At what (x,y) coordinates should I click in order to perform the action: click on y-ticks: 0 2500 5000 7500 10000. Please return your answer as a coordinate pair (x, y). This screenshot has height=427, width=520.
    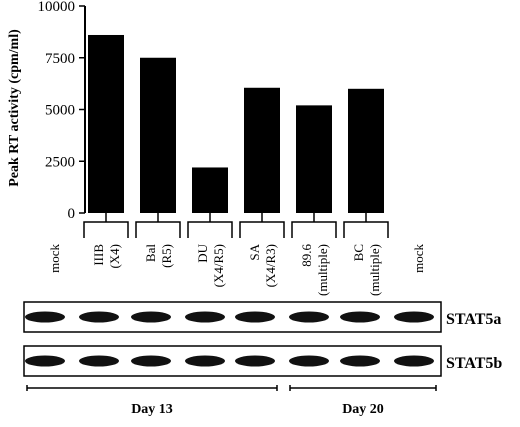
    Looking at the image, I should click on (61, 111).